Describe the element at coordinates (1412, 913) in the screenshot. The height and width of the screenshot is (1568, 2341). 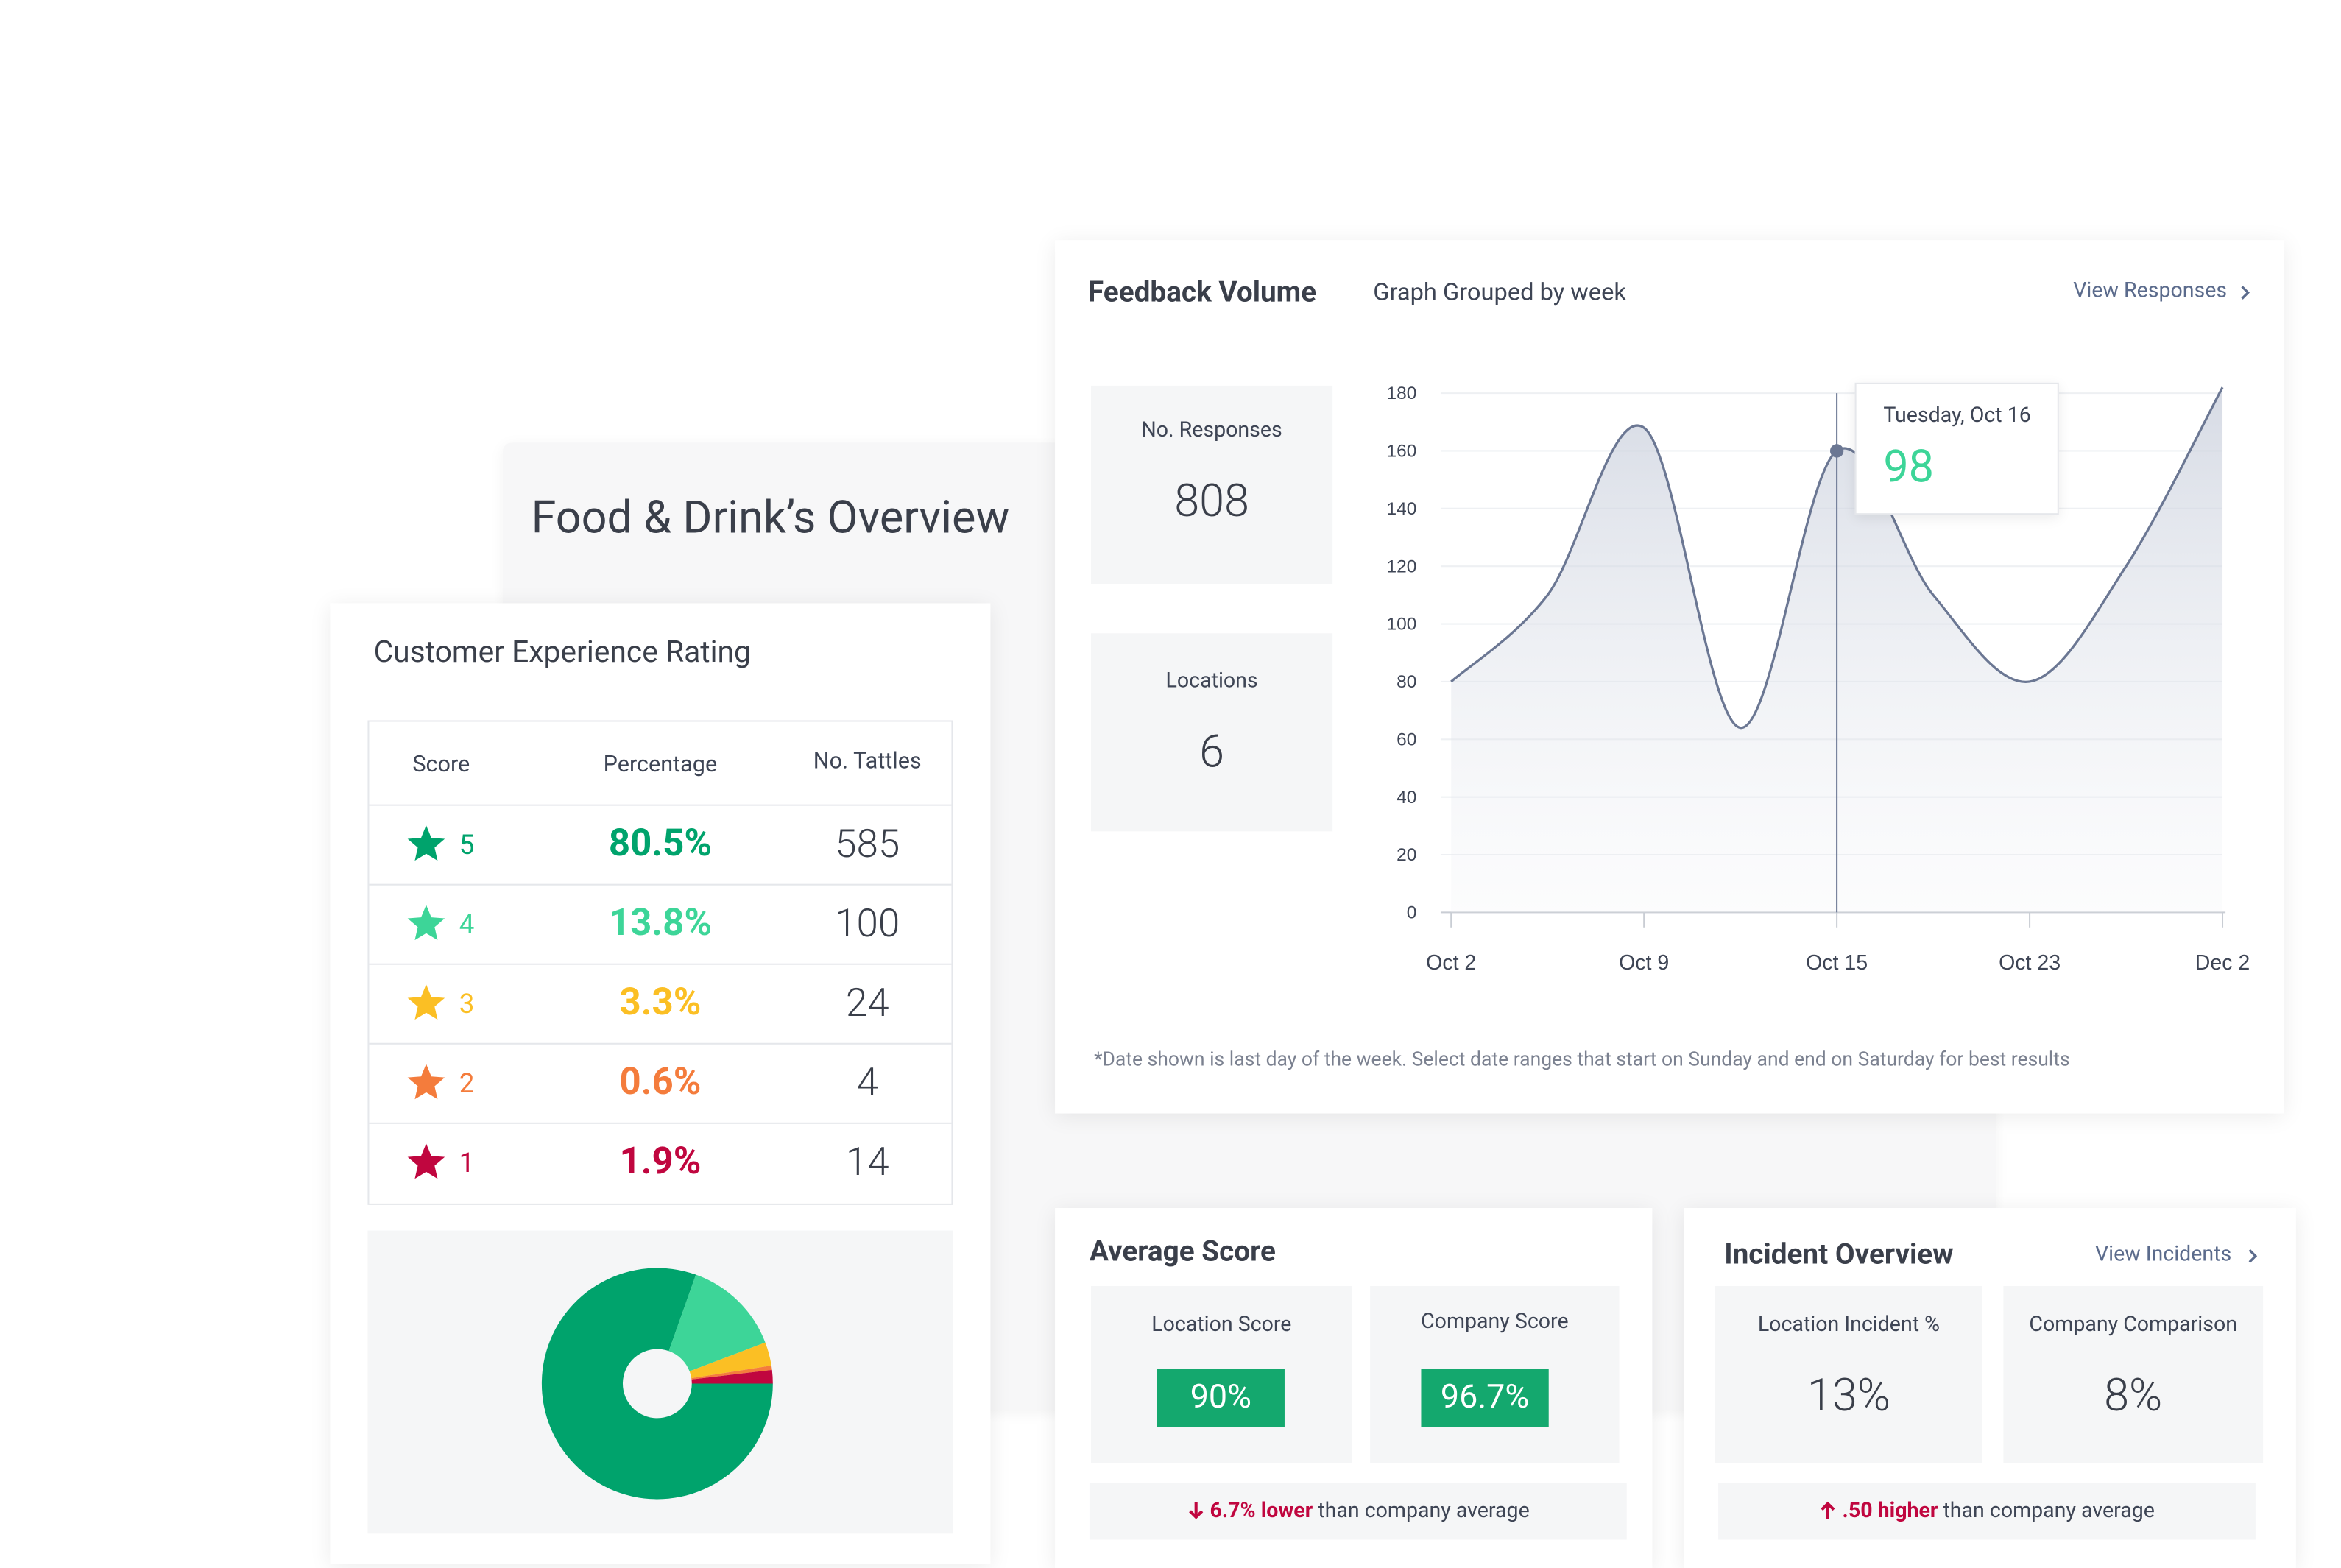
I see `y-tick-label: 0` at that location.